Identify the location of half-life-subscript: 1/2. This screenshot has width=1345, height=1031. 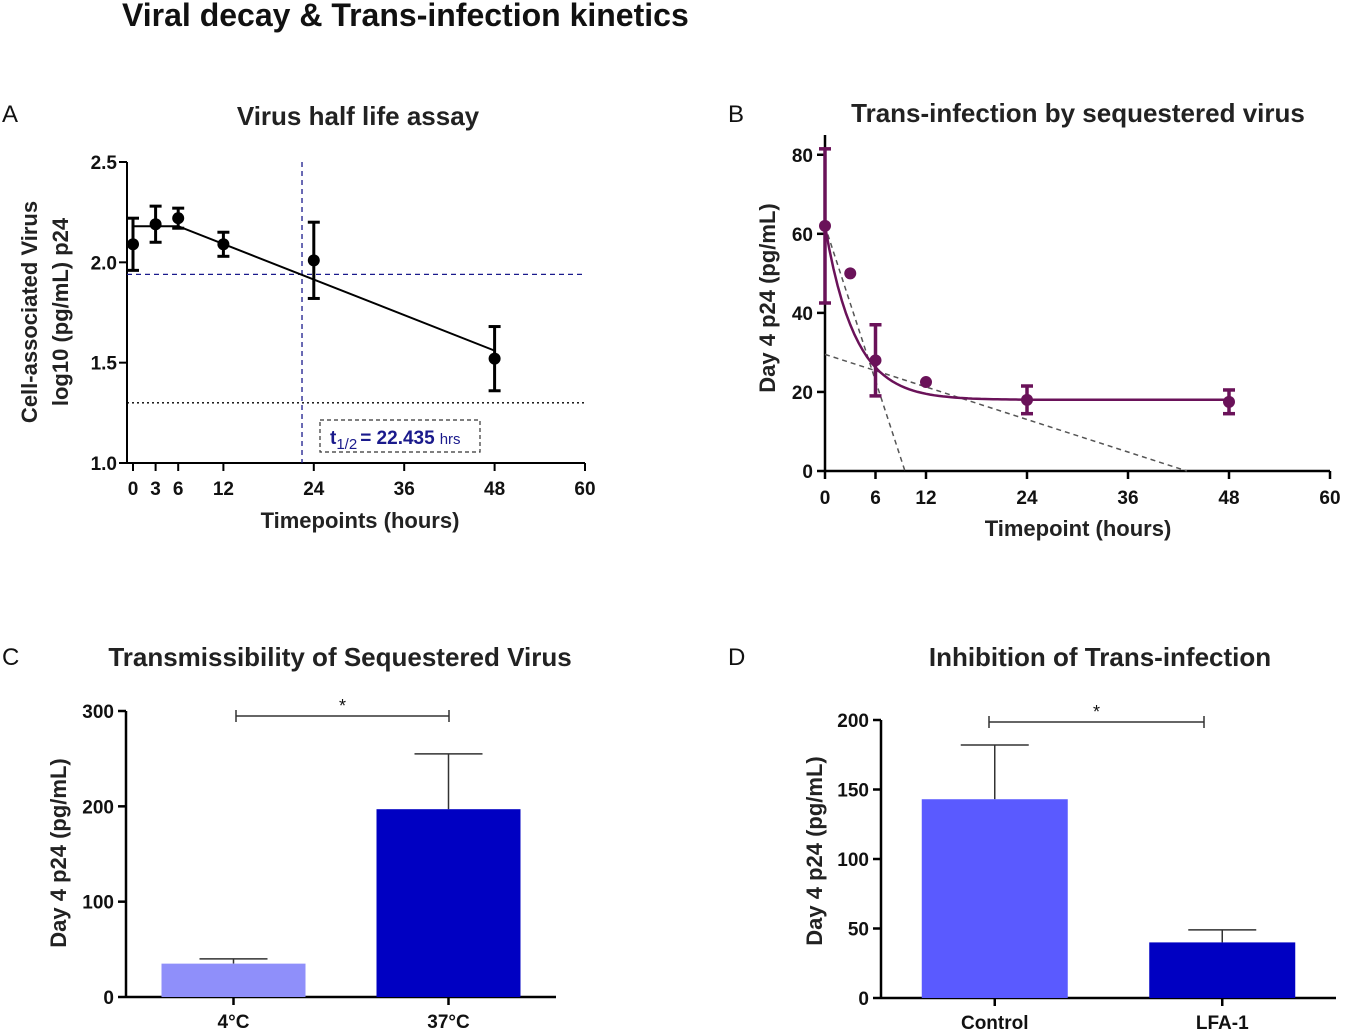
(346, 444).